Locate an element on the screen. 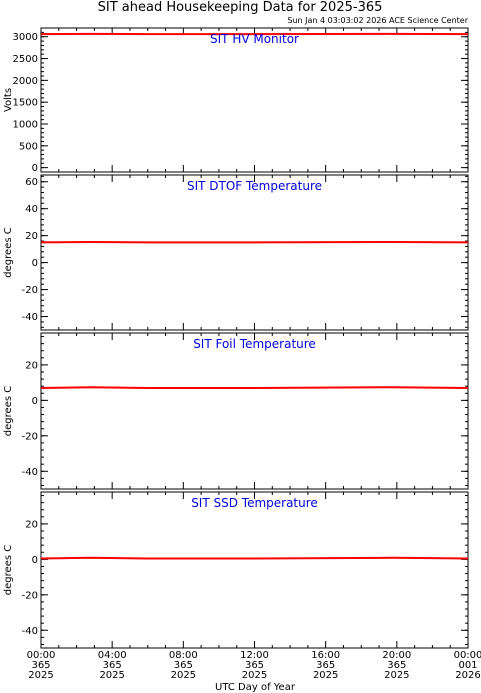 This screenshot has width=481, height=693. y-tick-label: 1000 is located at coordinates (25, 125).